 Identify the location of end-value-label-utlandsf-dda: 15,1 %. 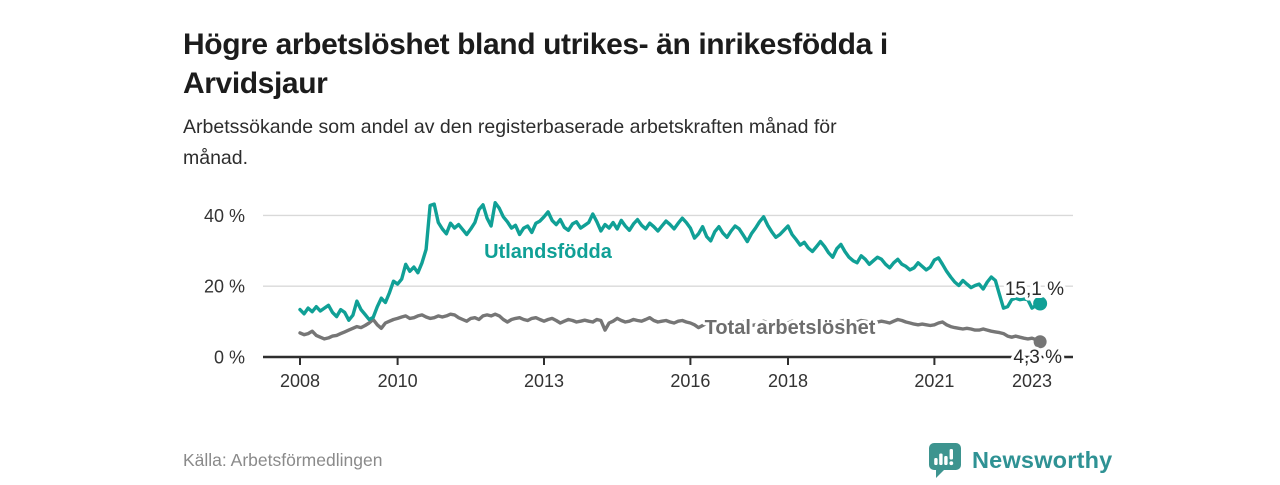
(1034, 289).